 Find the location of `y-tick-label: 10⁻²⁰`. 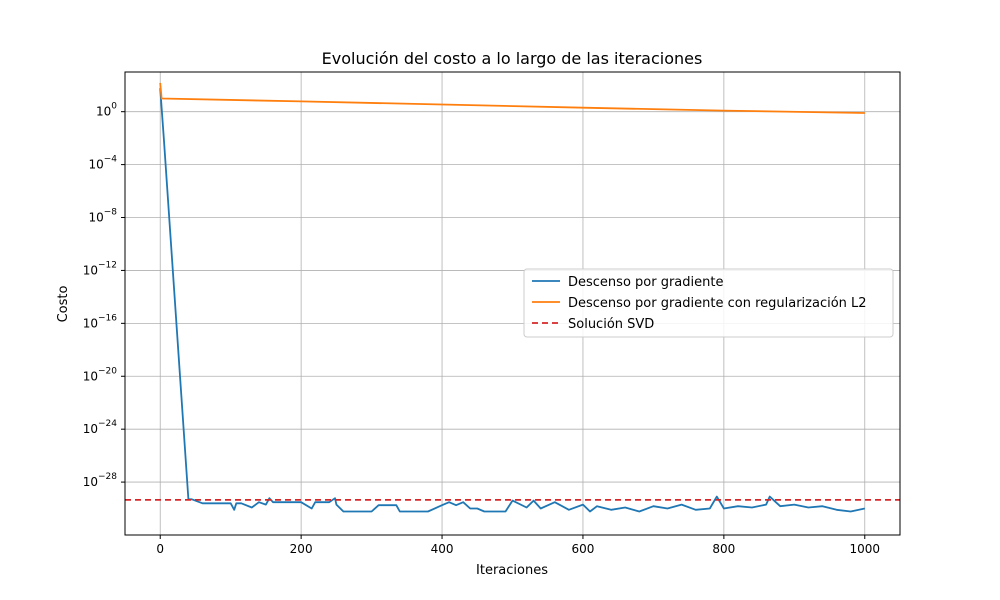

y-tick-label: 10⁻²⁰ is located at coordinates (100, 374).